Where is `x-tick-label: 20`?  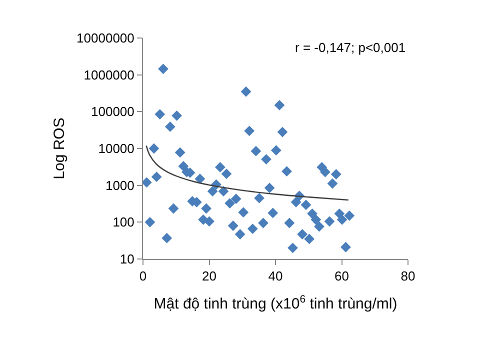 x-tick-label: 20 is located at coordinates (209, 276).